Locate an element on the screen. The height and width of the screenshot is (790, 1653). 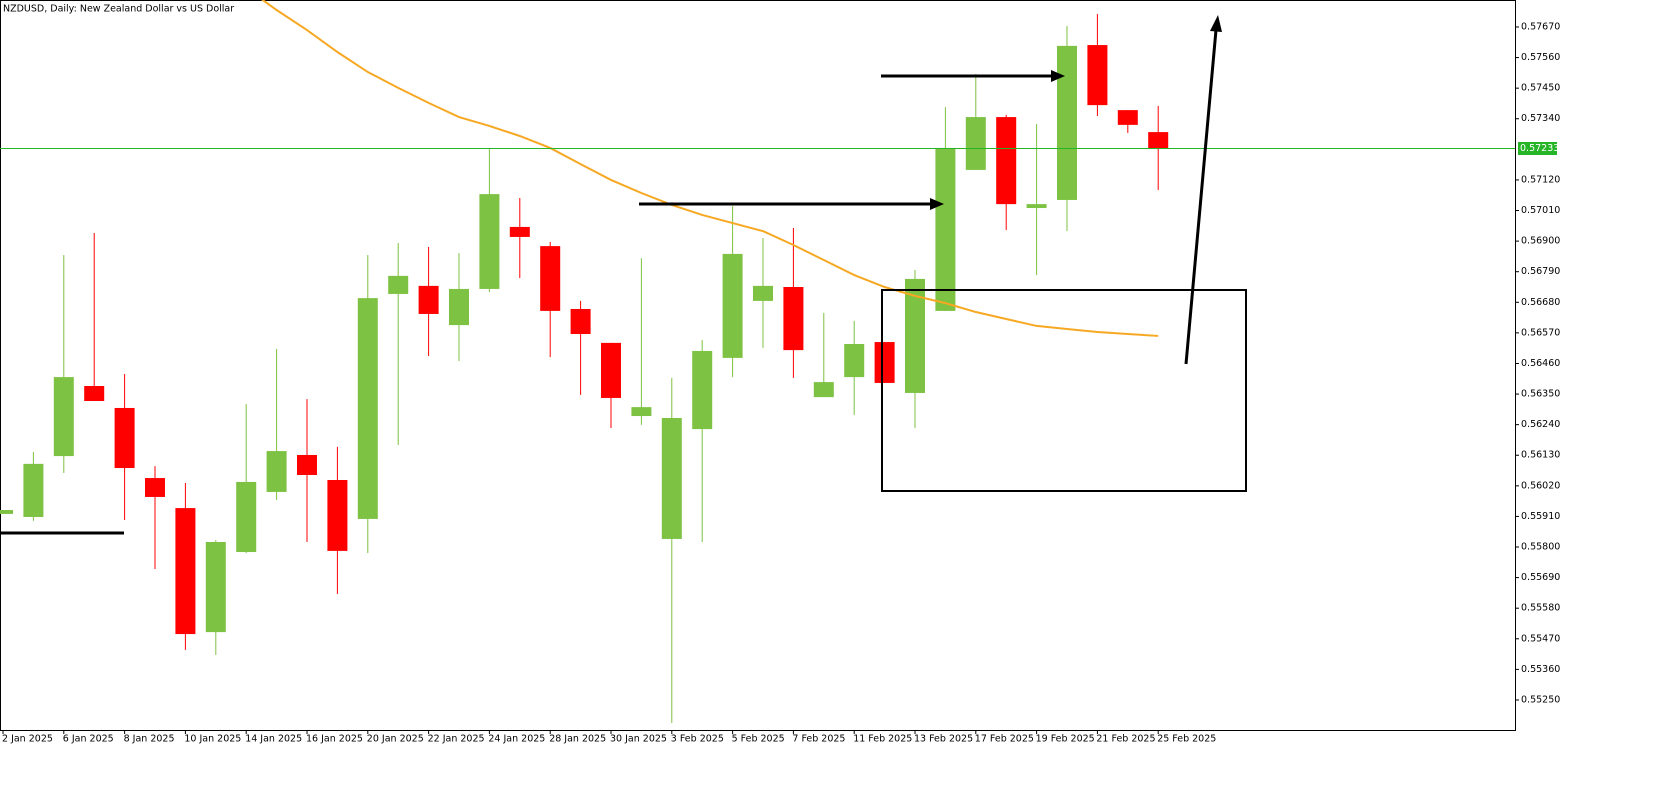
x-tick-label: 25 Feb 2025 is located at coordinates (1186, 739).